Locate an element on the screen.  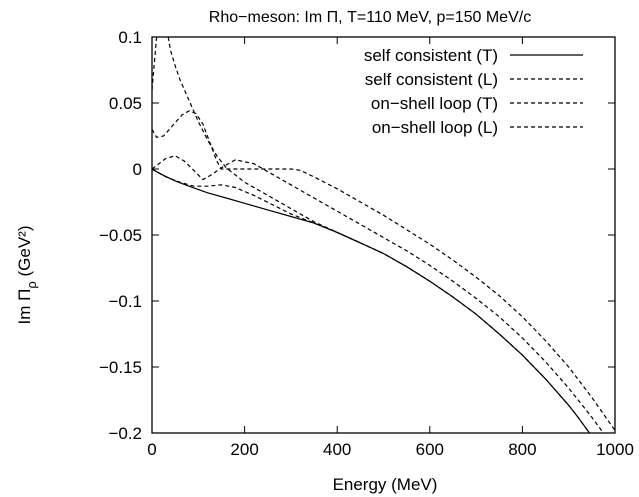
x-tick-label: 600 is located at coordinates (430, 449).